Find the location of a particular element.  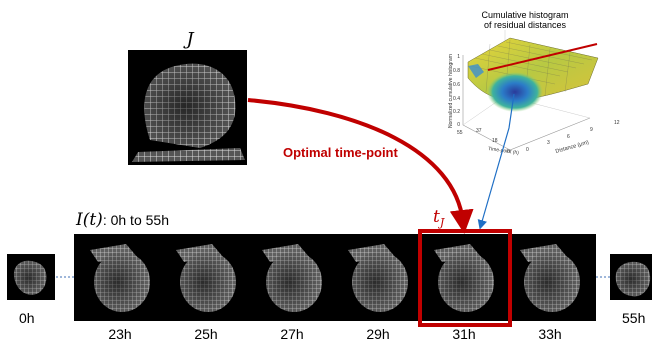

optimum-line is located at coordinates (542, 57).